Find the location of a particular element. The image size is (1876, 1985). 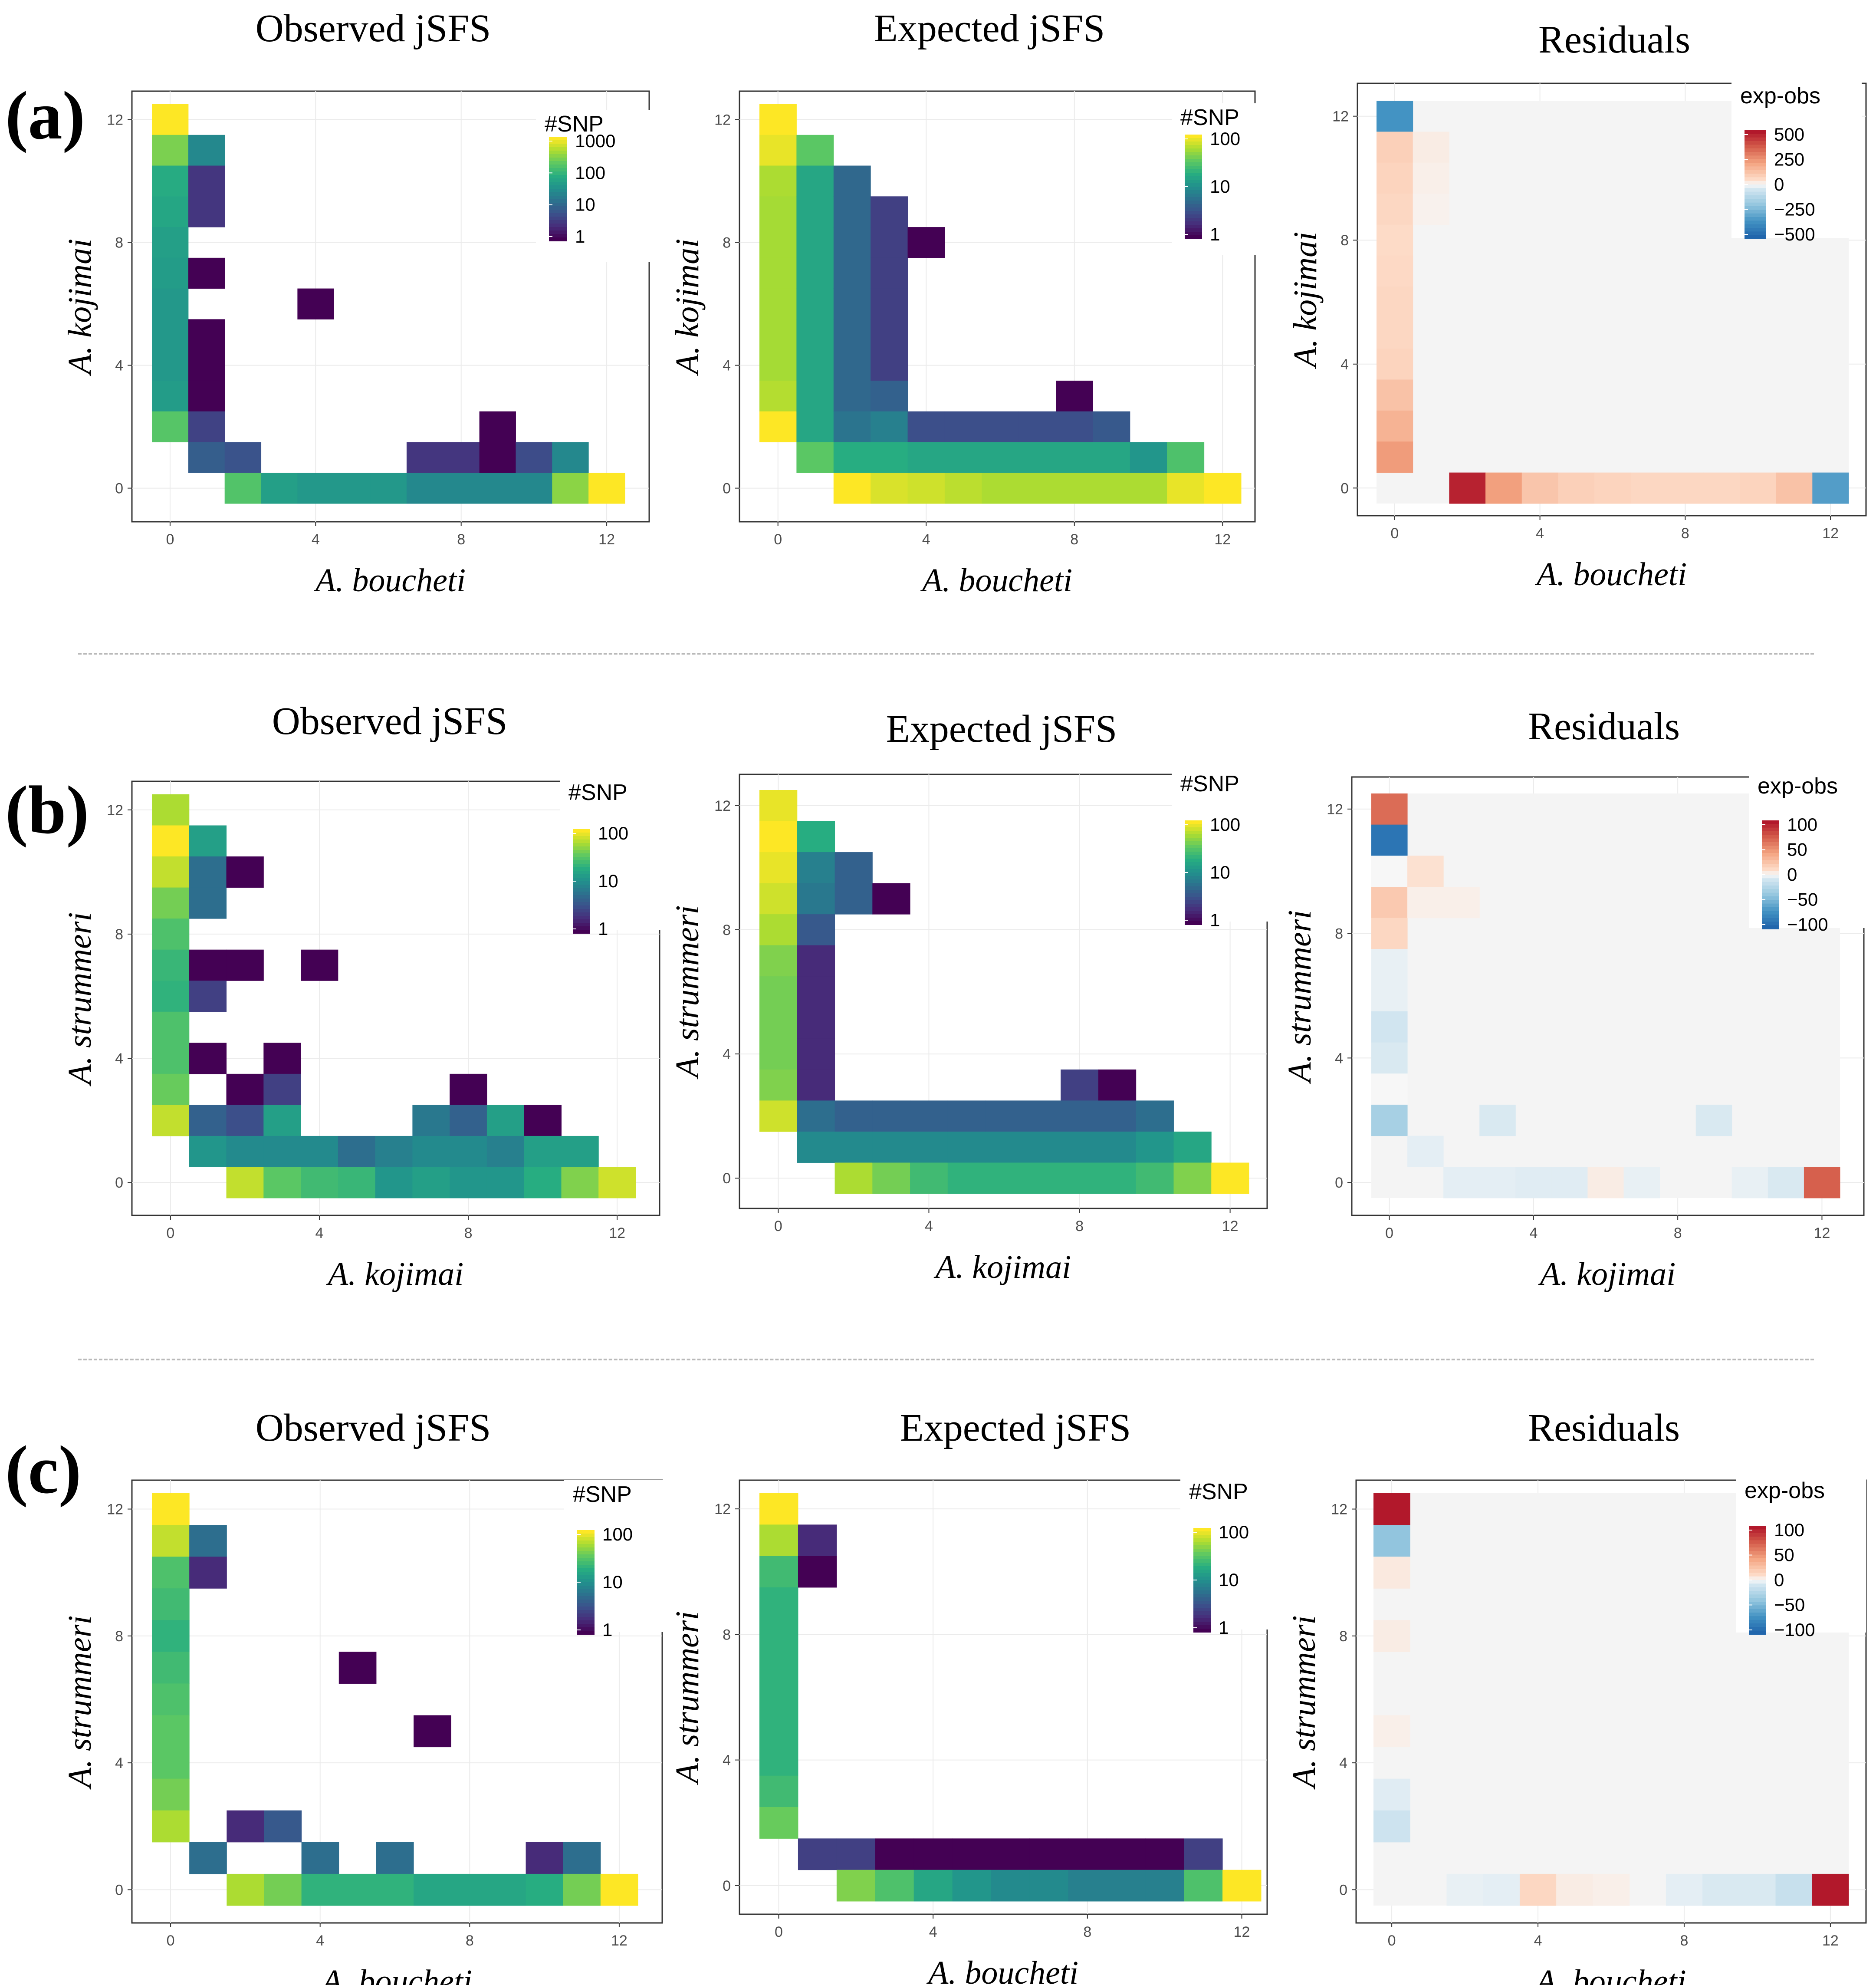

a-expected-x-tick-label: 4 is located at coordinates (926, 539).